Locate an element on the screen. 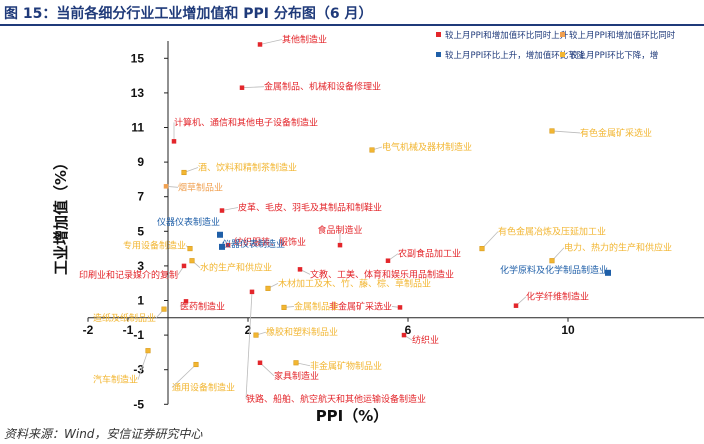  point-label: 烟草制品业 is located at coordinates (200, 187).